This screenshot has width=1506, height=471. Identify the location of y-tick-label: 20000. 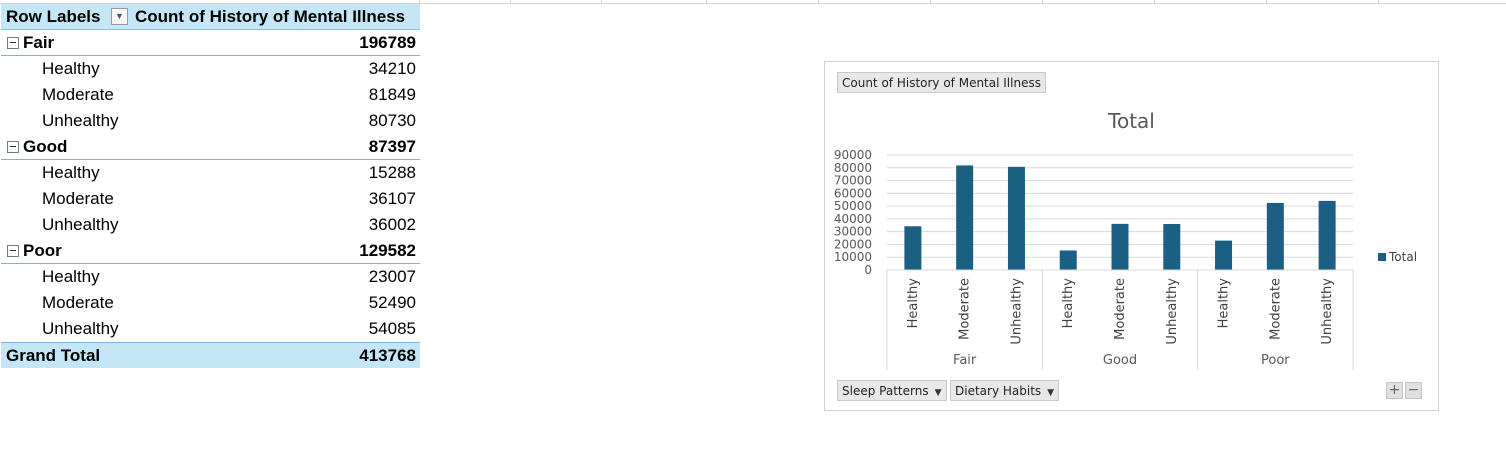
(853, 244).